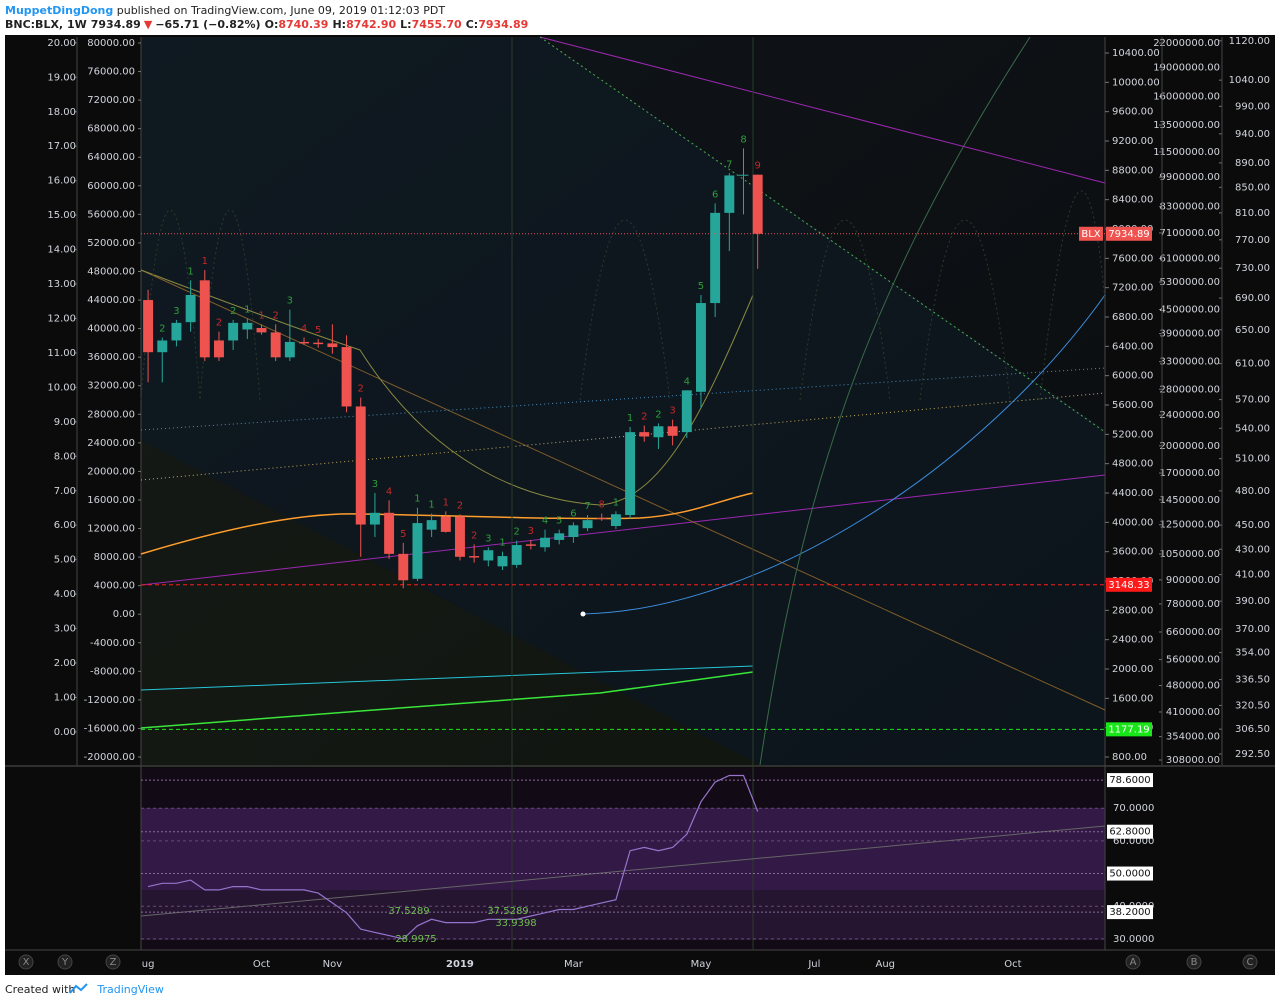  I want to click on y-tick-label: 2400000.00, so click(1190, 415).